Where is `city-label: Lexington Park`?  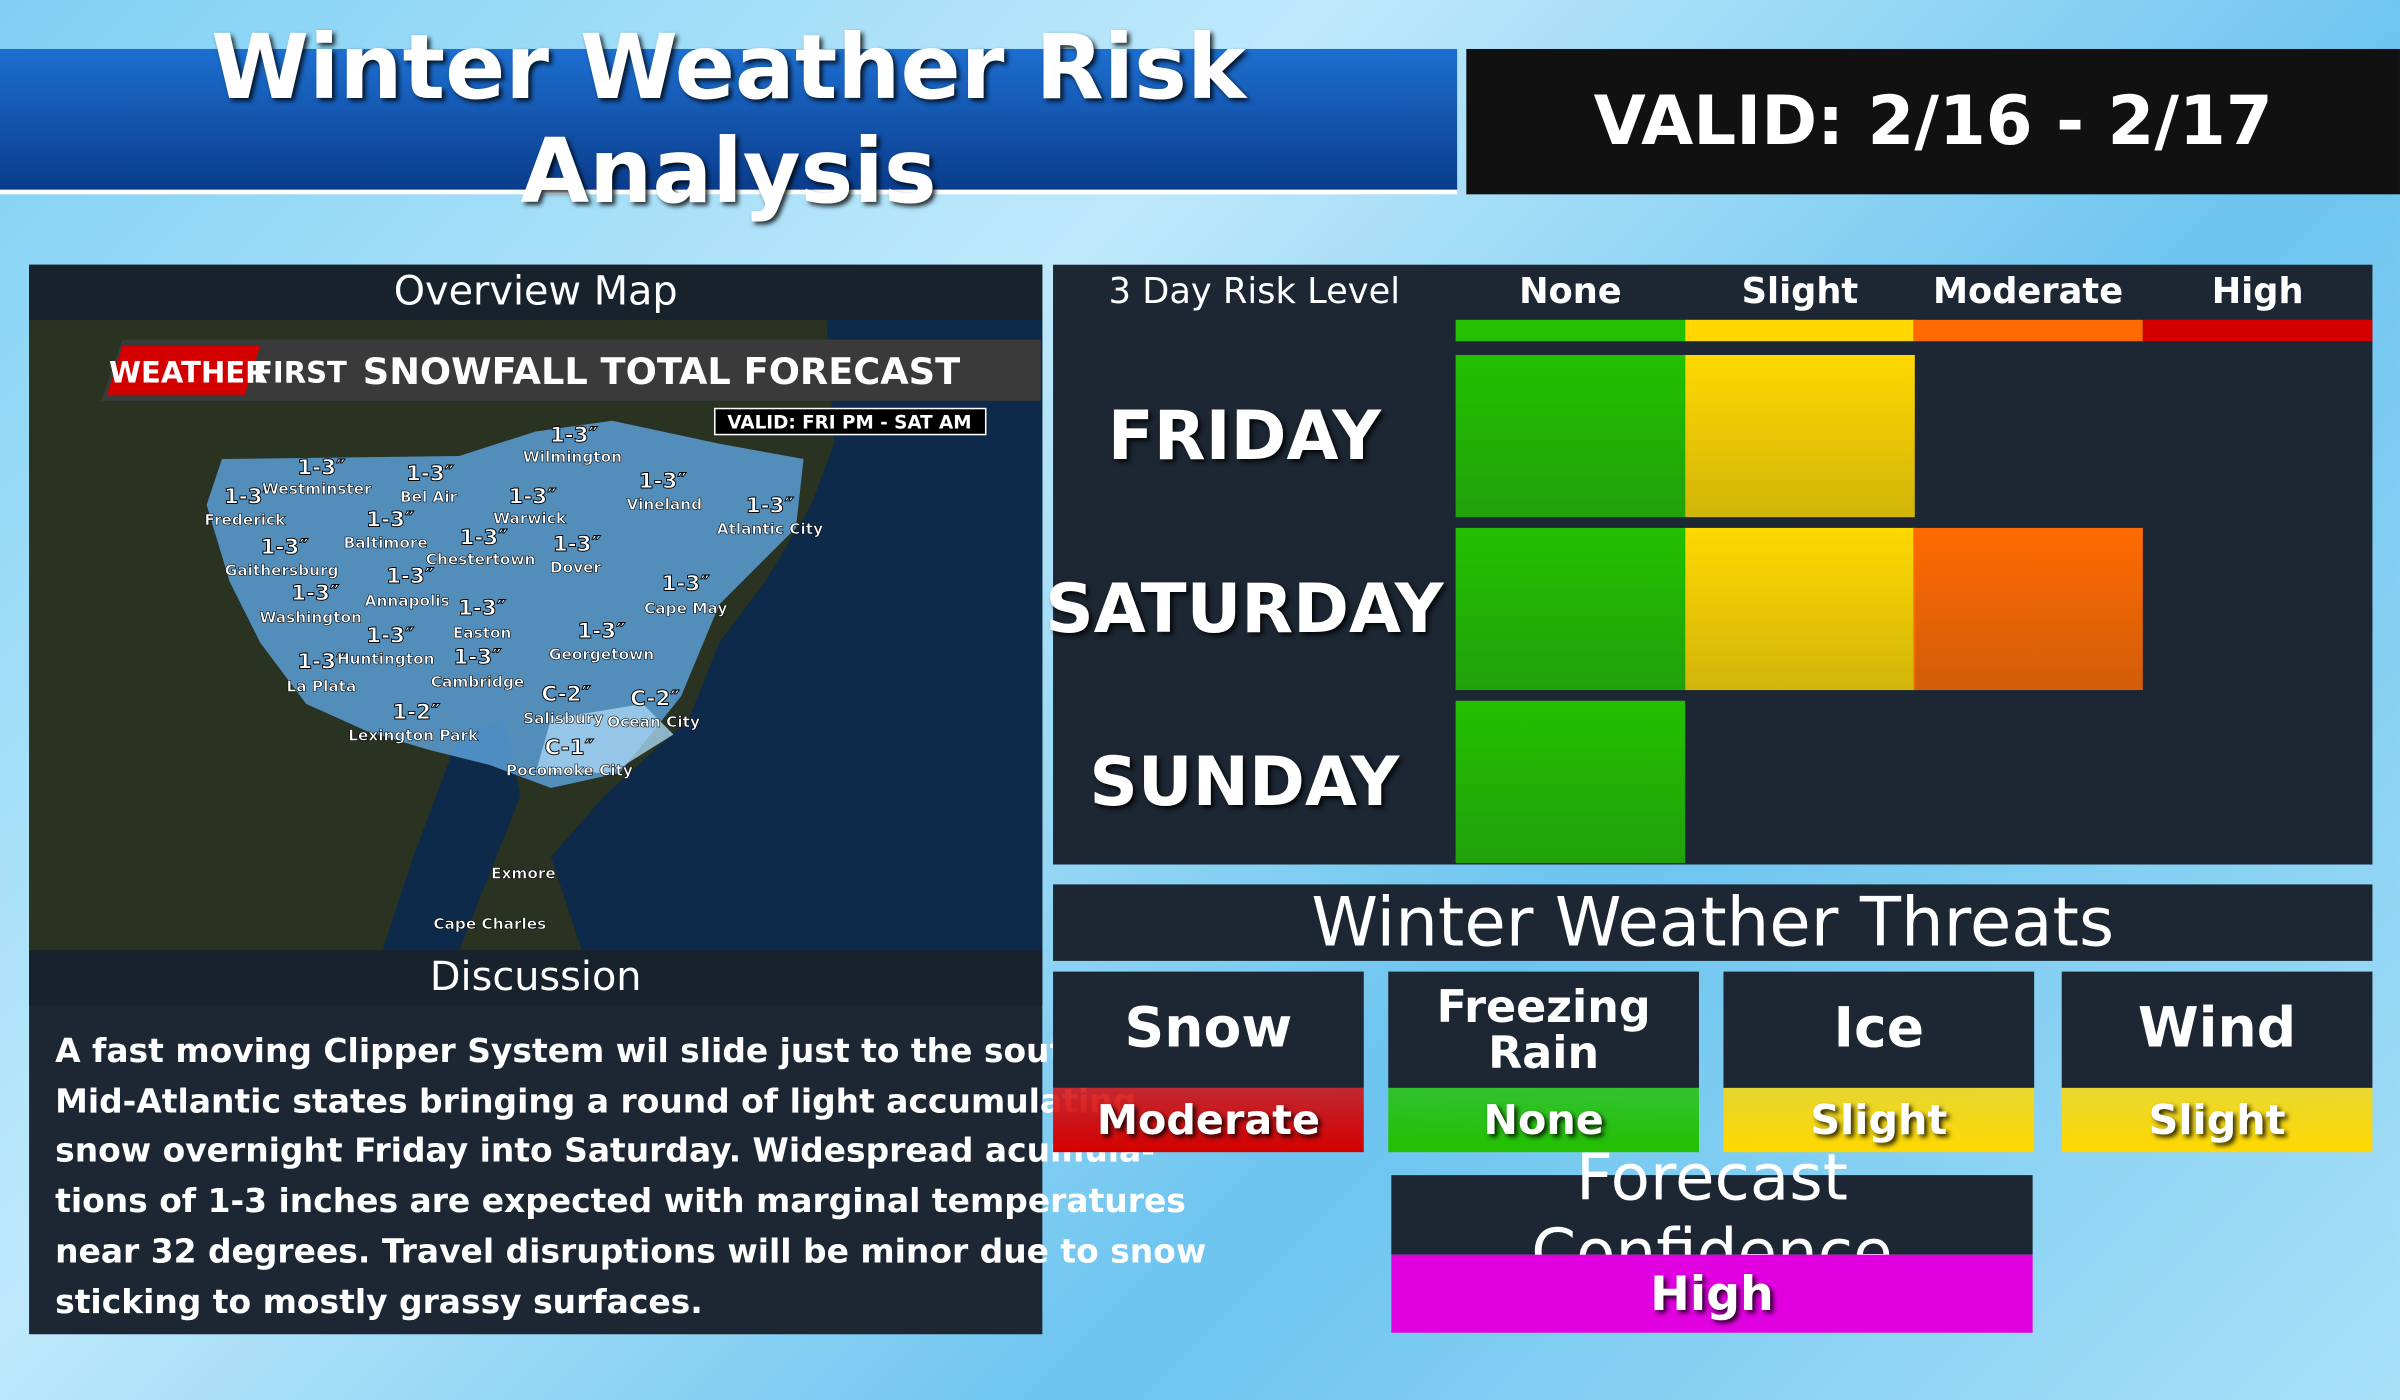 city-label: Lexington Park is located at coordinates (413, 736).